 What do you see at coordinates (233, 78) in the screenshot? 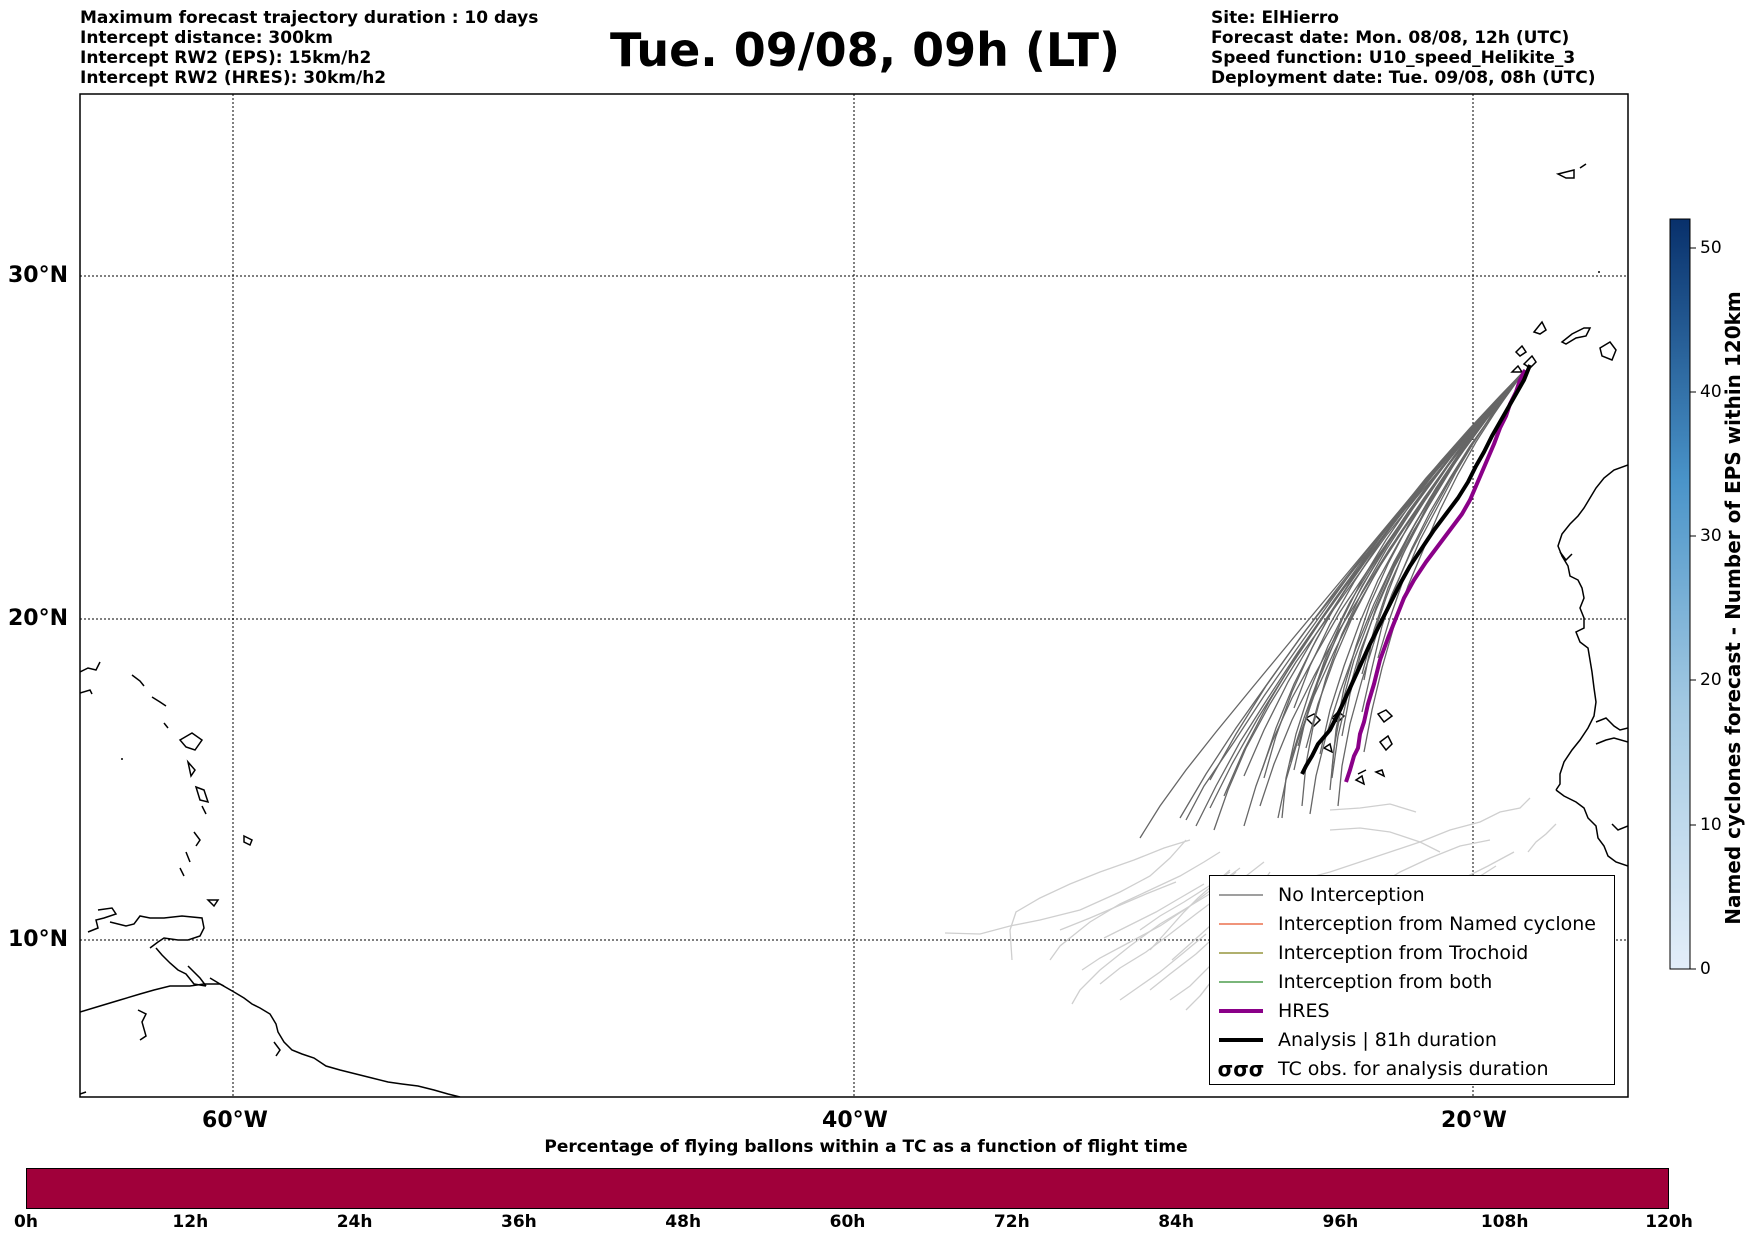
I see `intercept-hres-text: Intercept RW2 (HRES): 30km/h2` at bounding box center [233, 78].